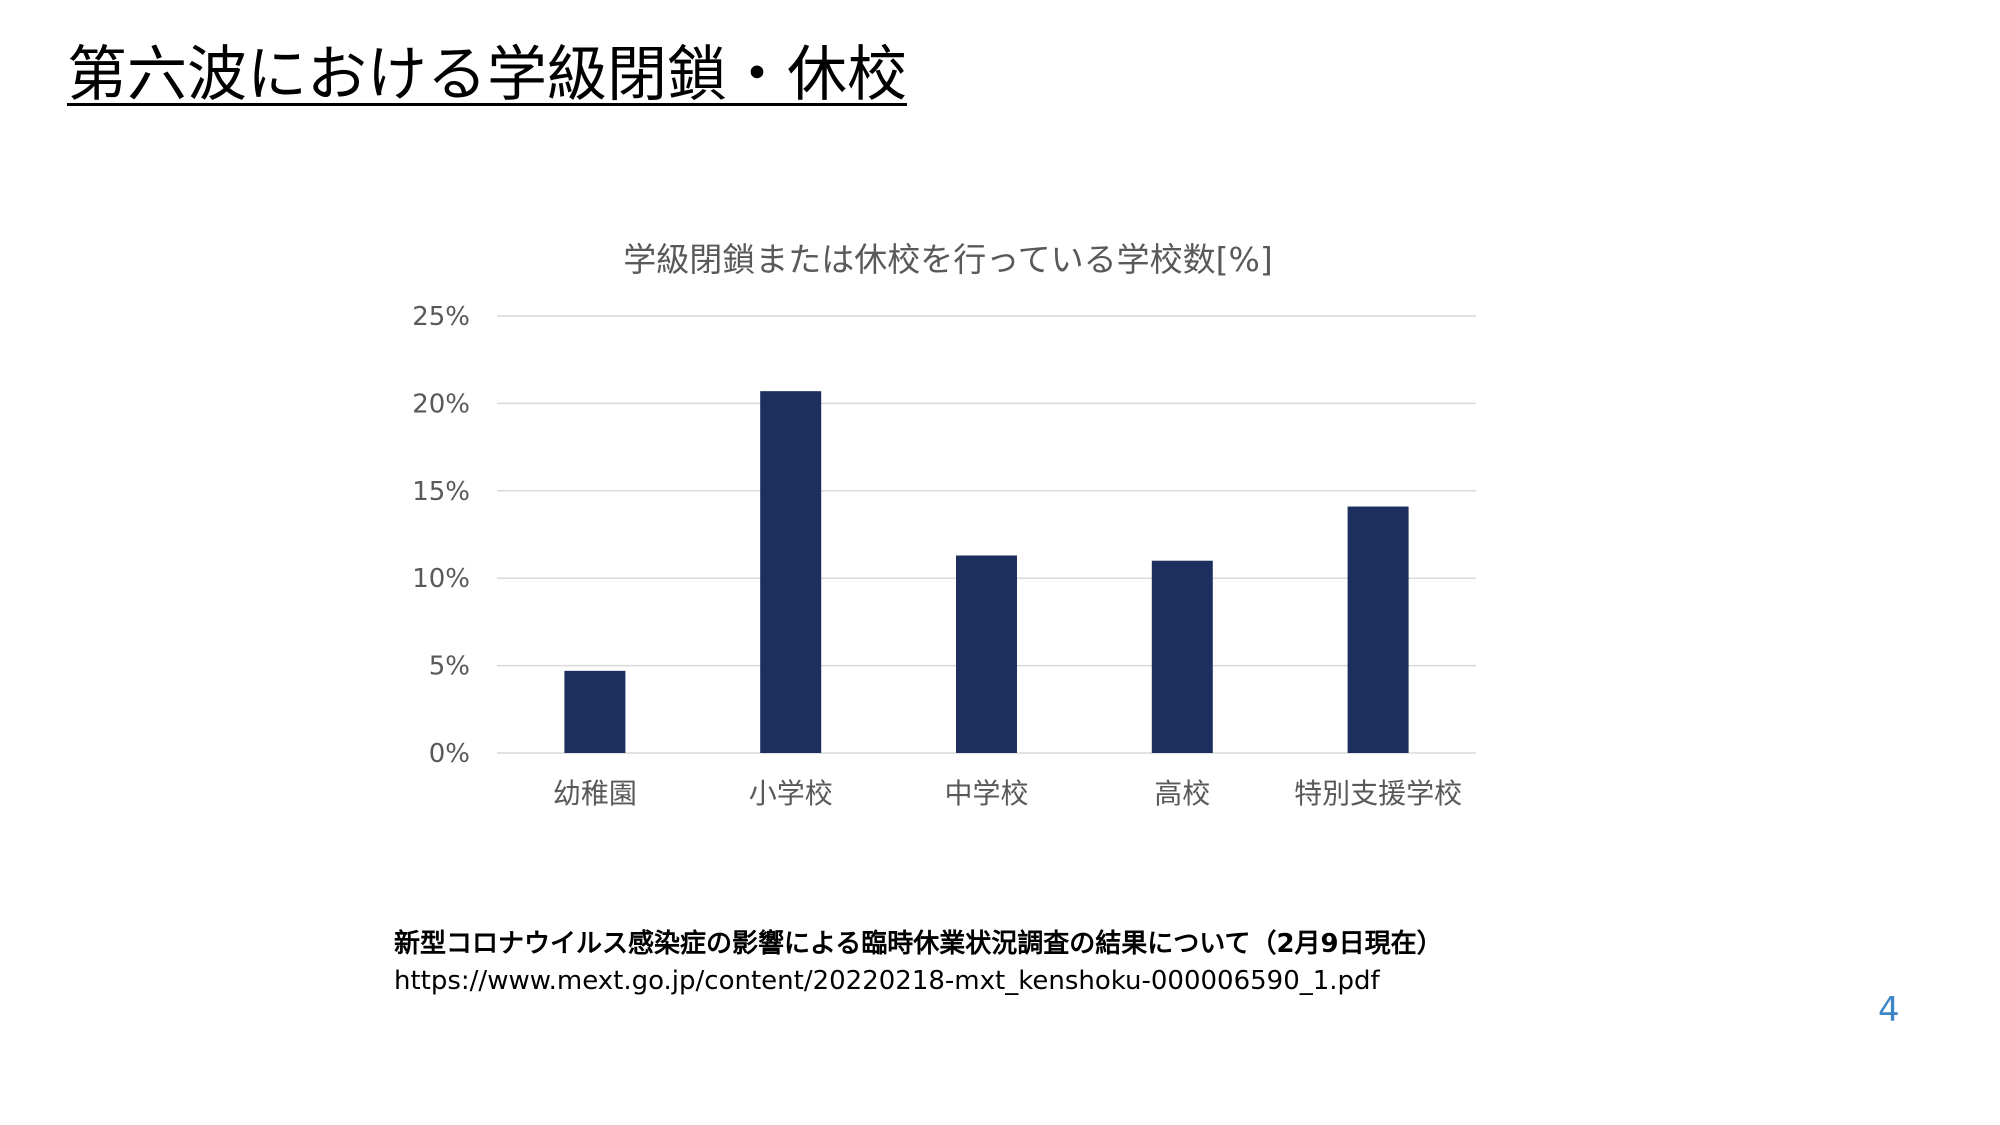 The image size is (2000, 1125). I want to click on bars, so click(986, 572).